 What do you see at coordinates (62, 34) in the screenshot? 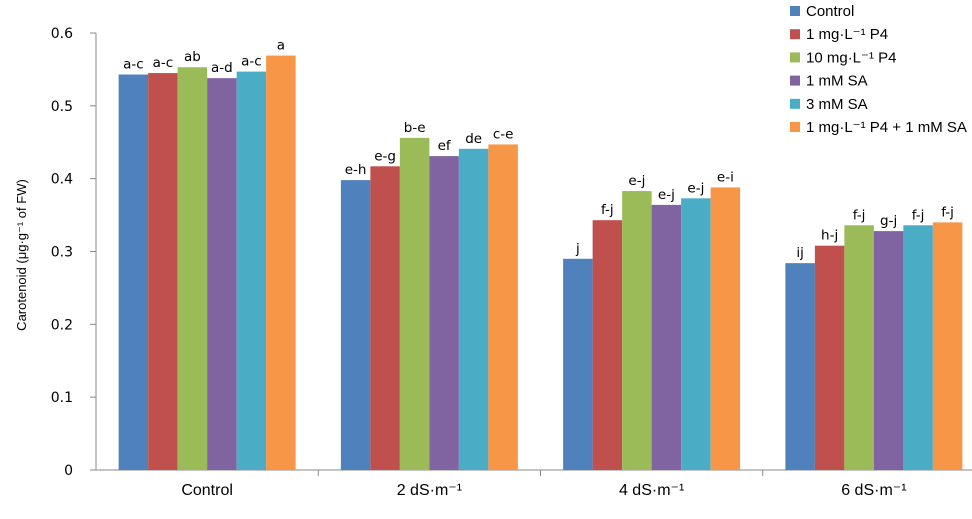
I see `y-tick-label: 0.6` at bounding box center [62, 34].